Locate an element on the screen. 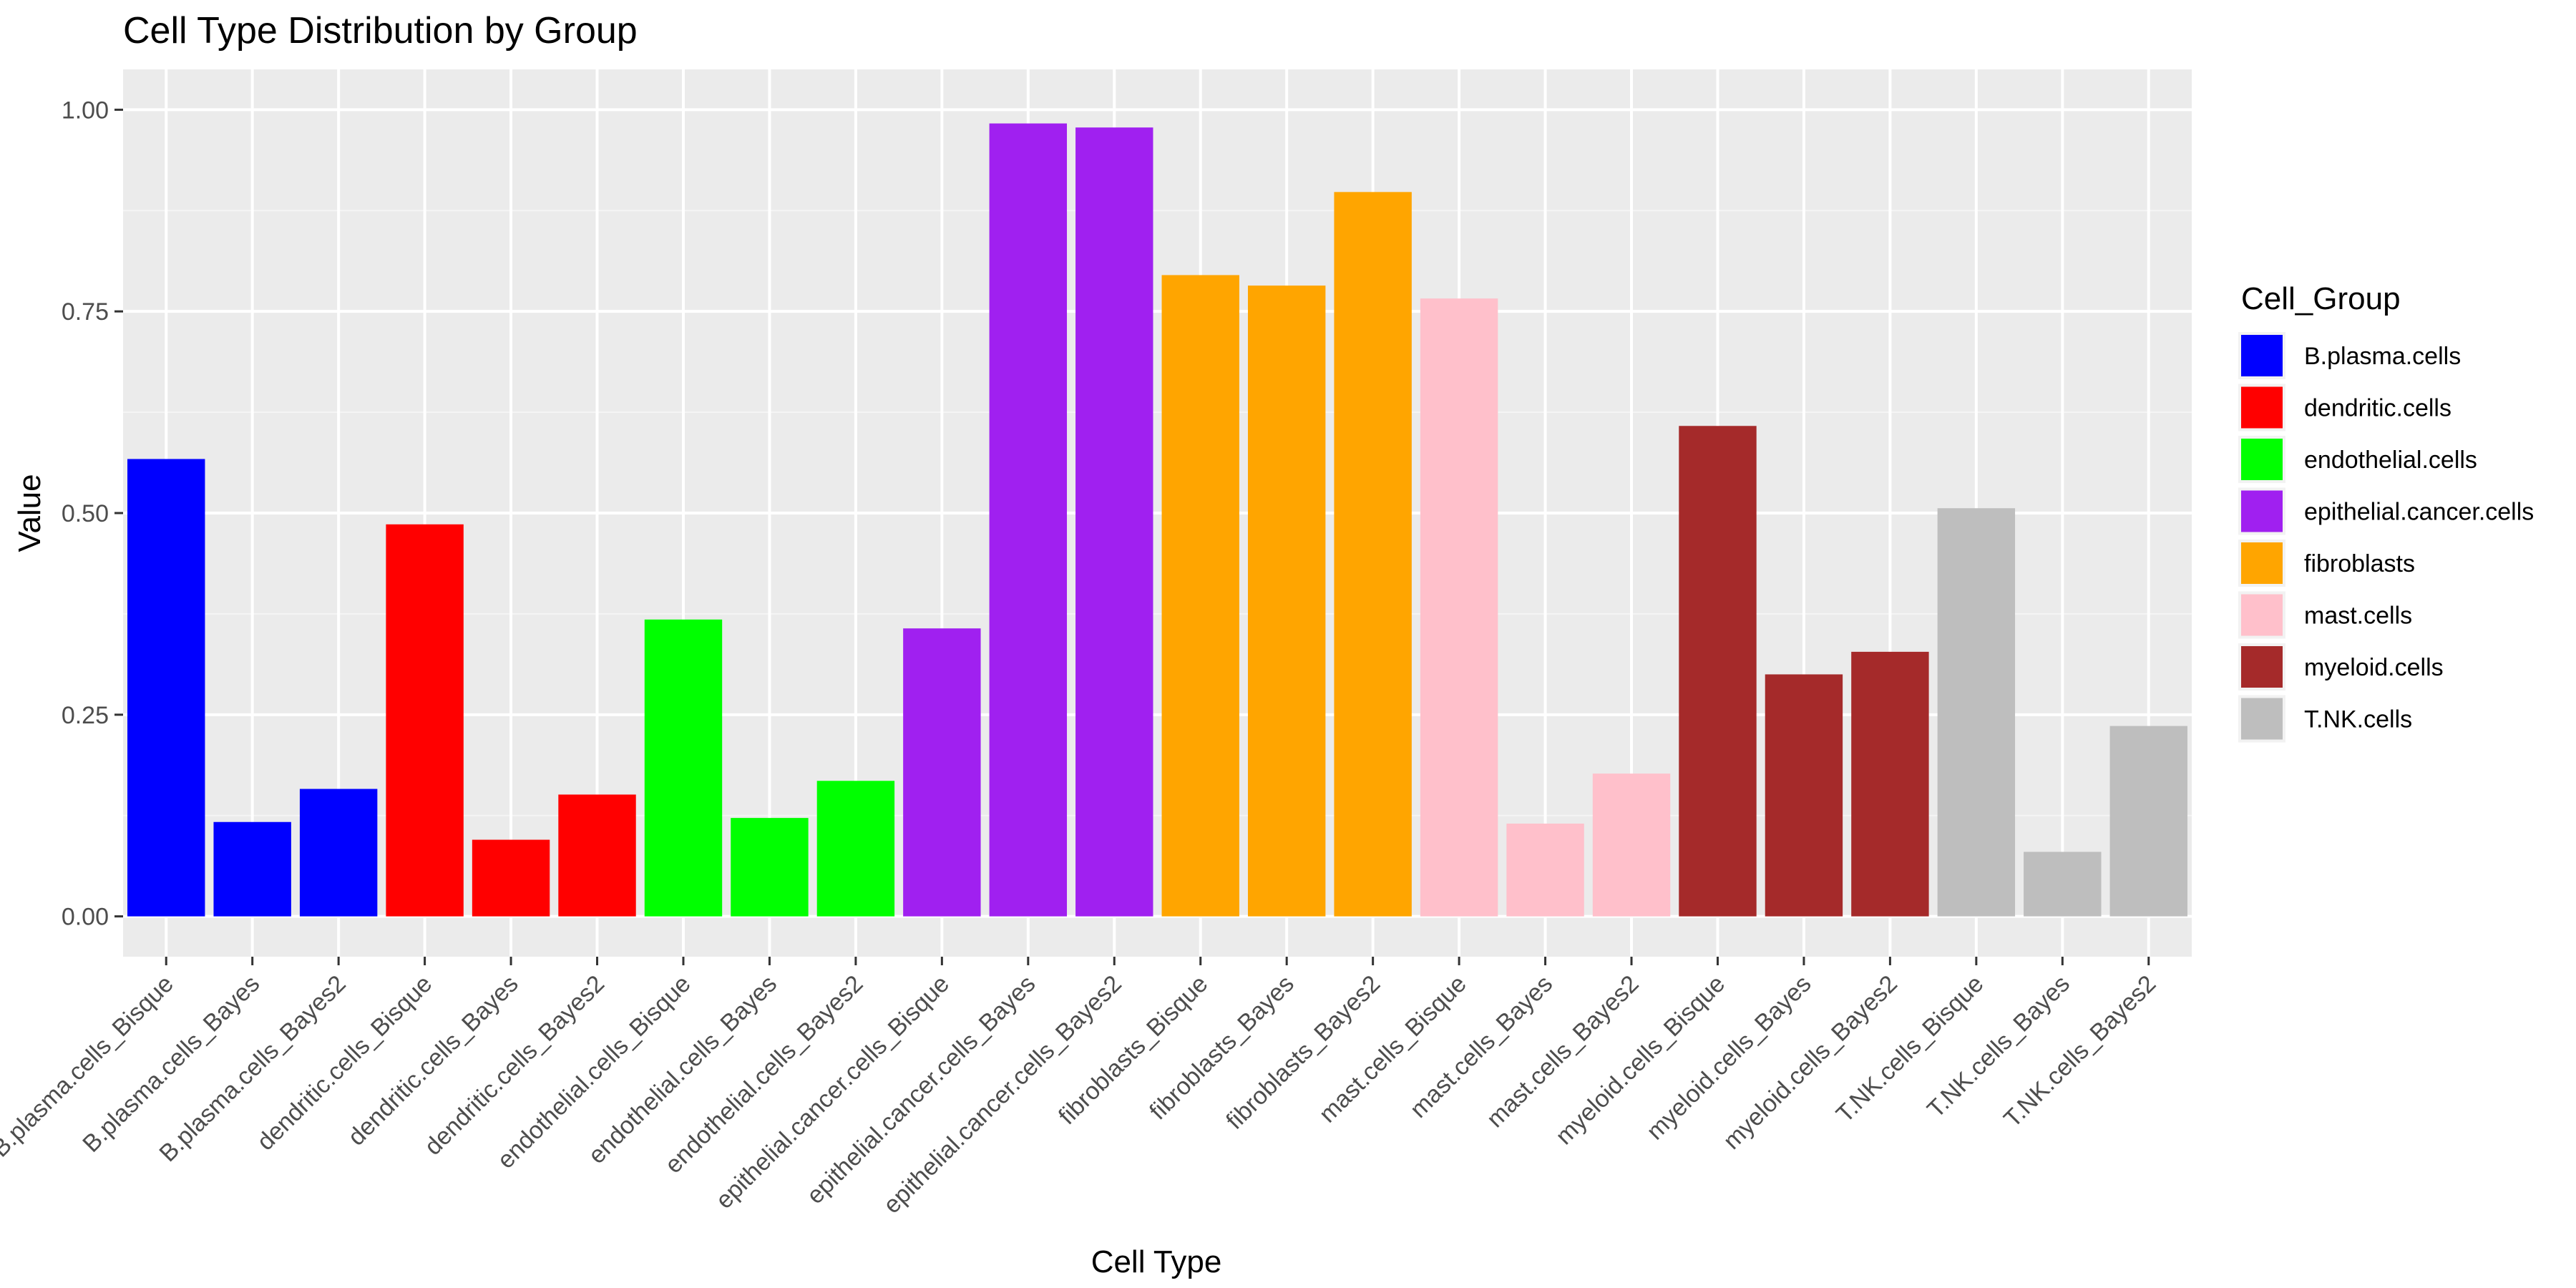  x-tick-label: myeloid.cells_Bayes is located at coordinates (1729, 1058).